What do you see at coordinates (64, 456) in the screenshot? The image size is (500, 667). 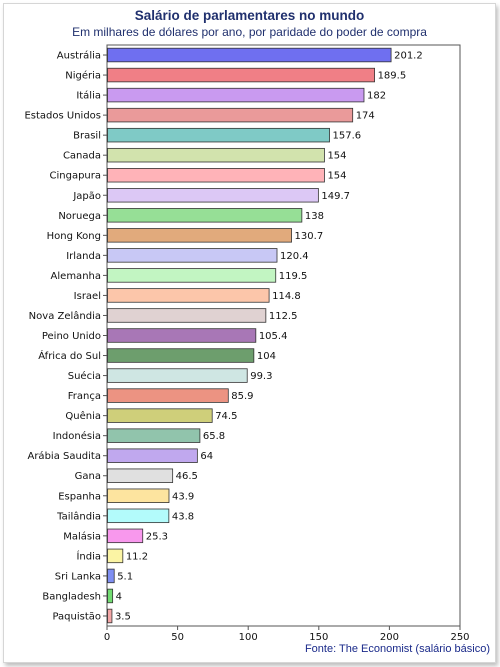 I see `category-label: Arábia Saudita` at bounding box center [64, 456].